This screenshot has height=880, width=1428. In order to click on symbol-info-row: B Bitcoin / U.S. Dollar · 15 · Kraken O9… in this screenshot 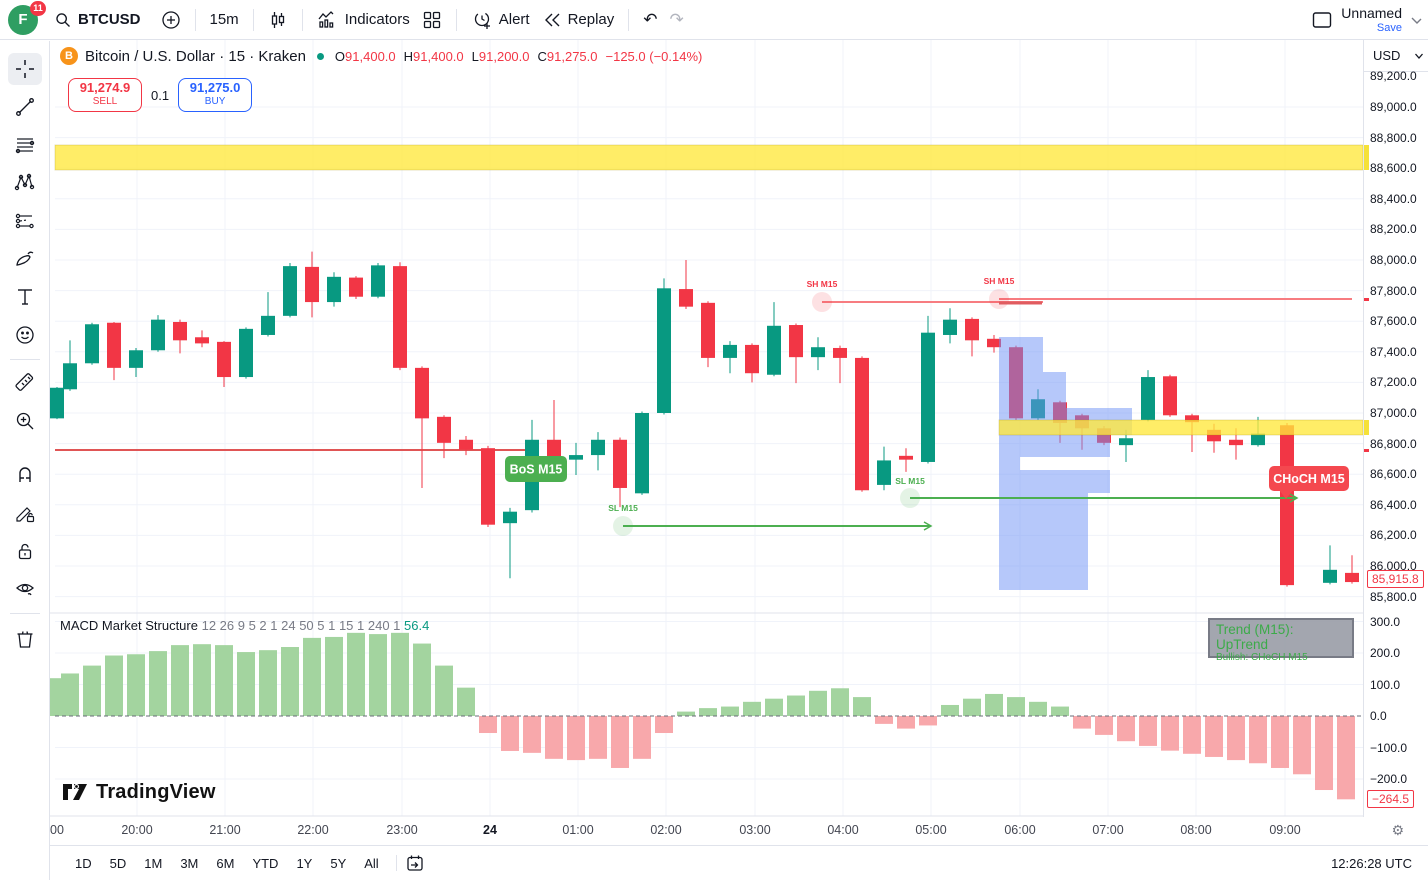, I will do `click(381, 56)`.